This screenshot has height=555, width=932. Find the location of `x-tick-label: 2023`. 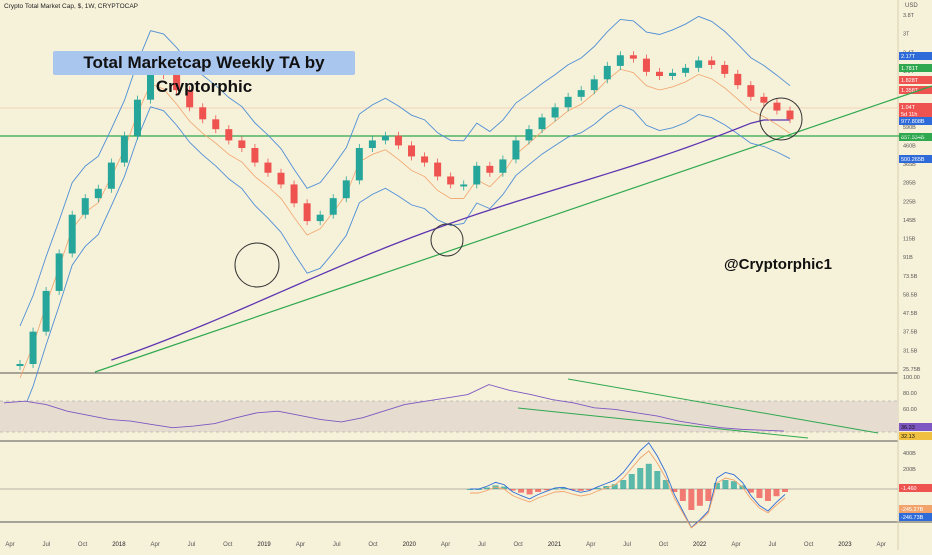

x-tick-label: 2023 is located at coordinates (845, 545).